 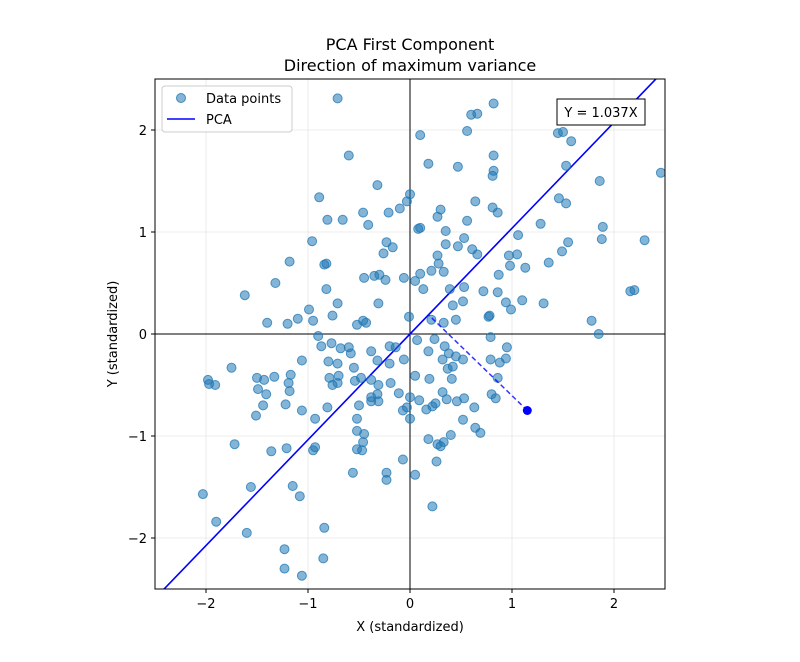 I want to click on y-axis-label: Y (standardized), so click(x=113, y=335).